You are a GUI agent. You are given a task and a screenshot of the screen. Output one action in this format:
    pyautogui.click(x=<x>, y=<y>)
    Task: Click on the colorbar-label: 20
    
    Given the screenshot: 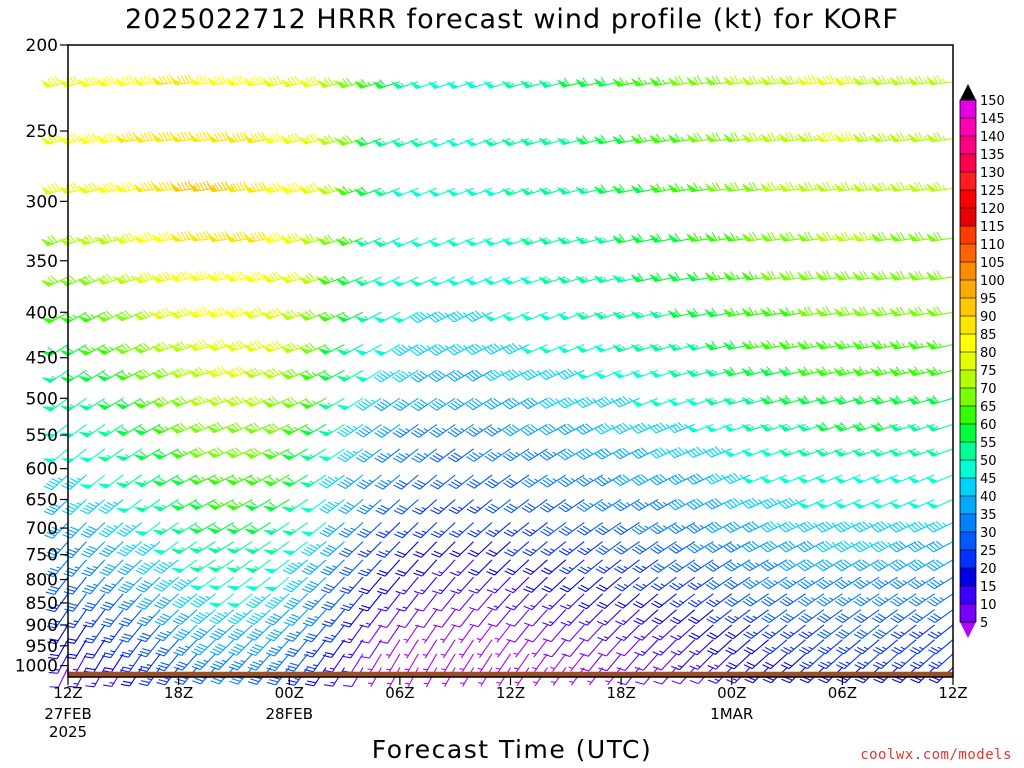 What is the action you would take?
    pyautogui.click(x=988, y=569)
    